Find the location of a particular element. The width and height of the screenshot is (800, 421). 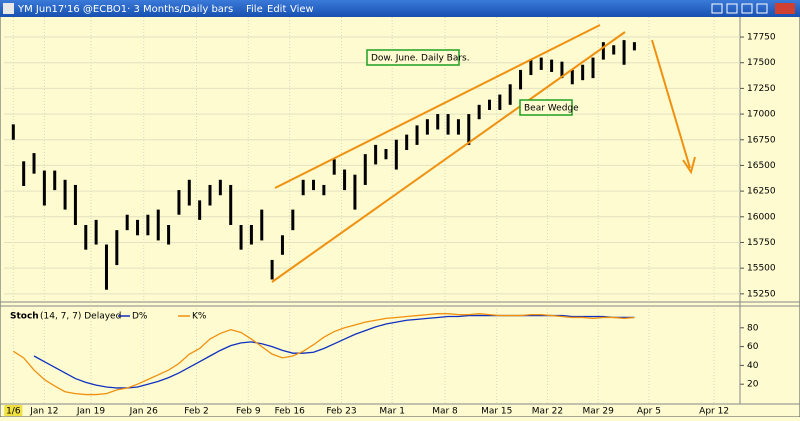

x-tick-label: Feb 9 is located at coordinates (248, 412).